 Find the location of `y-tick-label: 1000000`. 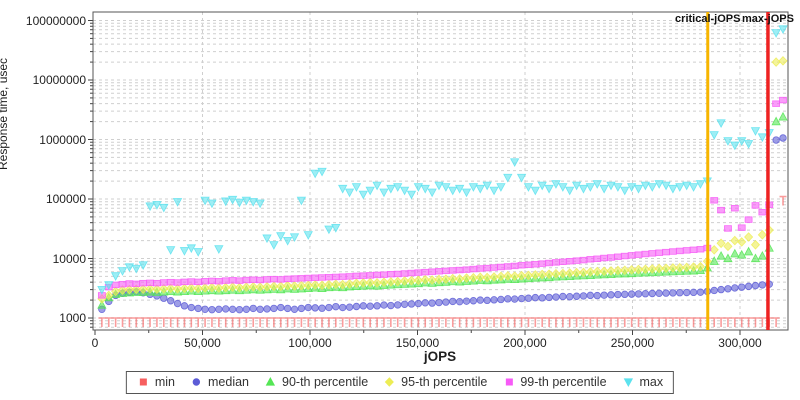

y-tick-label: 1000000 is located at coordinates (62, 139).